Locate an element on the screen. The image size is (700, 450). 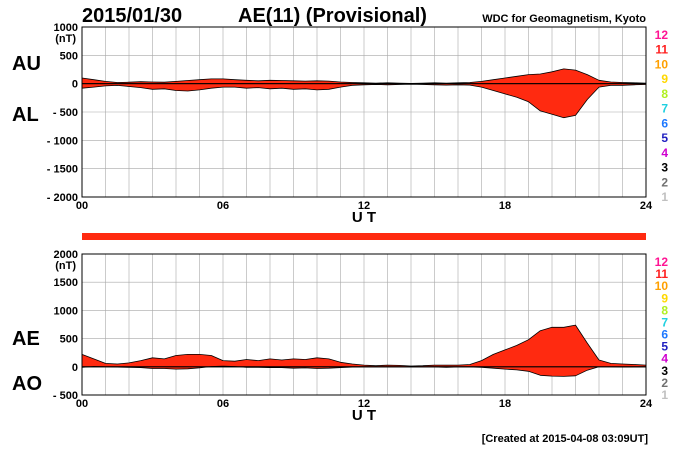
al-label: AL is located at coordinates (25, 115).